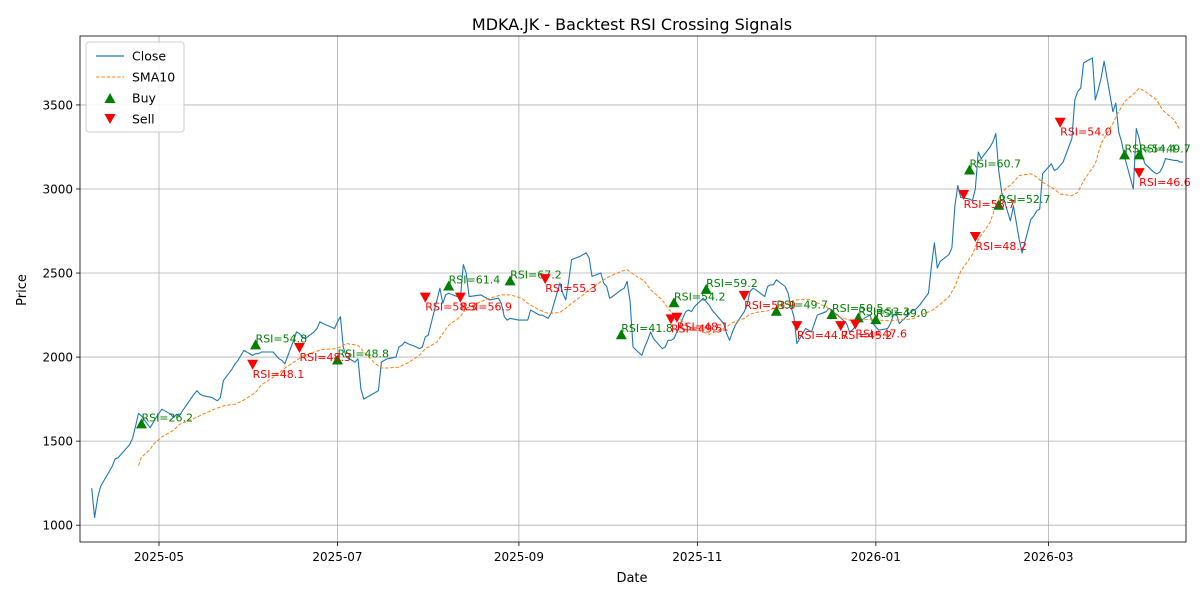 The width and height of the screenshot is (1200, 600). Describe the element at coordinates (536, 274) in the screenshot. I see `buy-signal-label: RSI=67.2` at that location.